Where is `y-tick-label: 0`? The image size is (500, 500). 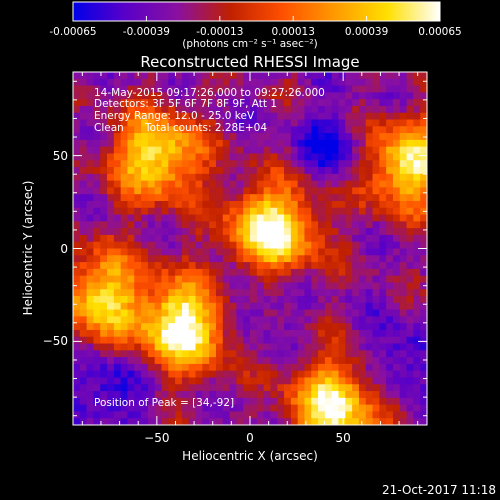 y-tick-label: 0 is located at coordinates (64, 248).